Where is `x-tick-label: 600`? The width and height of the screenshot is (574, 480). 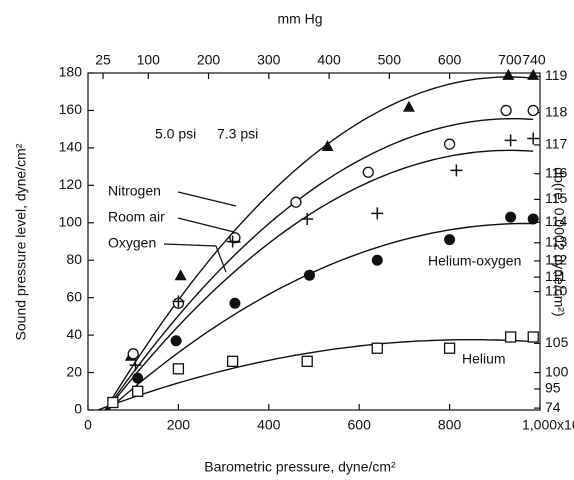
x-tick-label: 600 is located at coordinates (360, 425).